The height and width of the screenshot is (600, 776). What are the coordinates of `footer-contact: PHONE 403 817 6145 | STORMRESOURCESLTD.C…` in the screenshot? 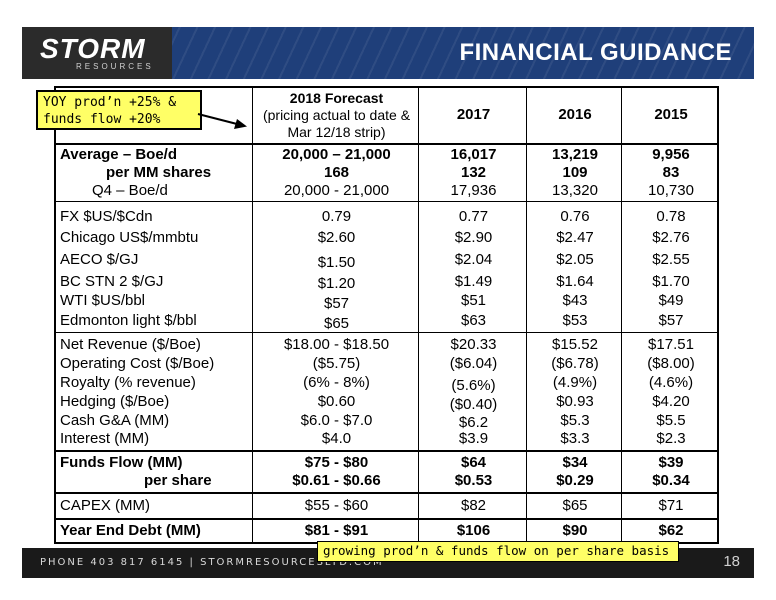 It's located at (212, 562).